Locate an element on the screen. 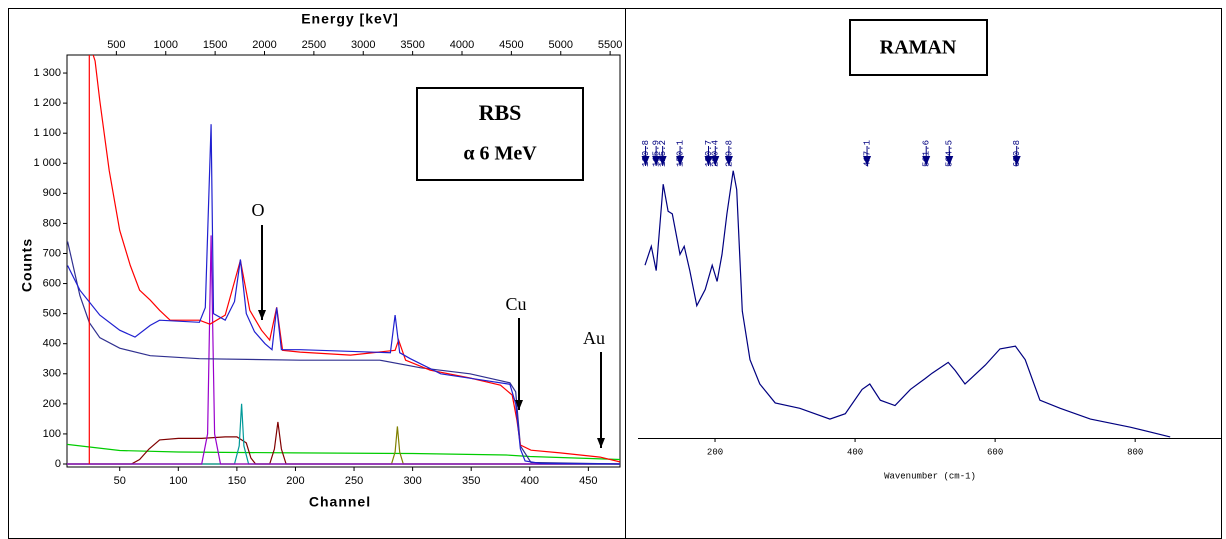 The image size is (1226, 539). y-tick-label: 1 300 is located at coordinates (47, 73).